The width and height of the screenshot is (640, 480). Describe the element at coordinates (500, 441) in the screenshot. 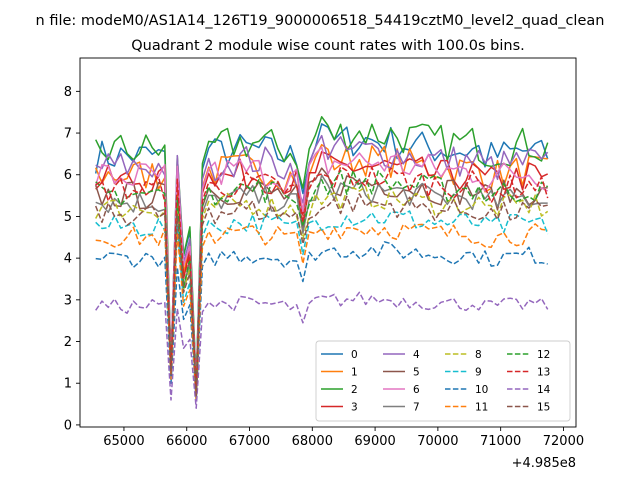

I see `x-tick-label: 71000` at that location.